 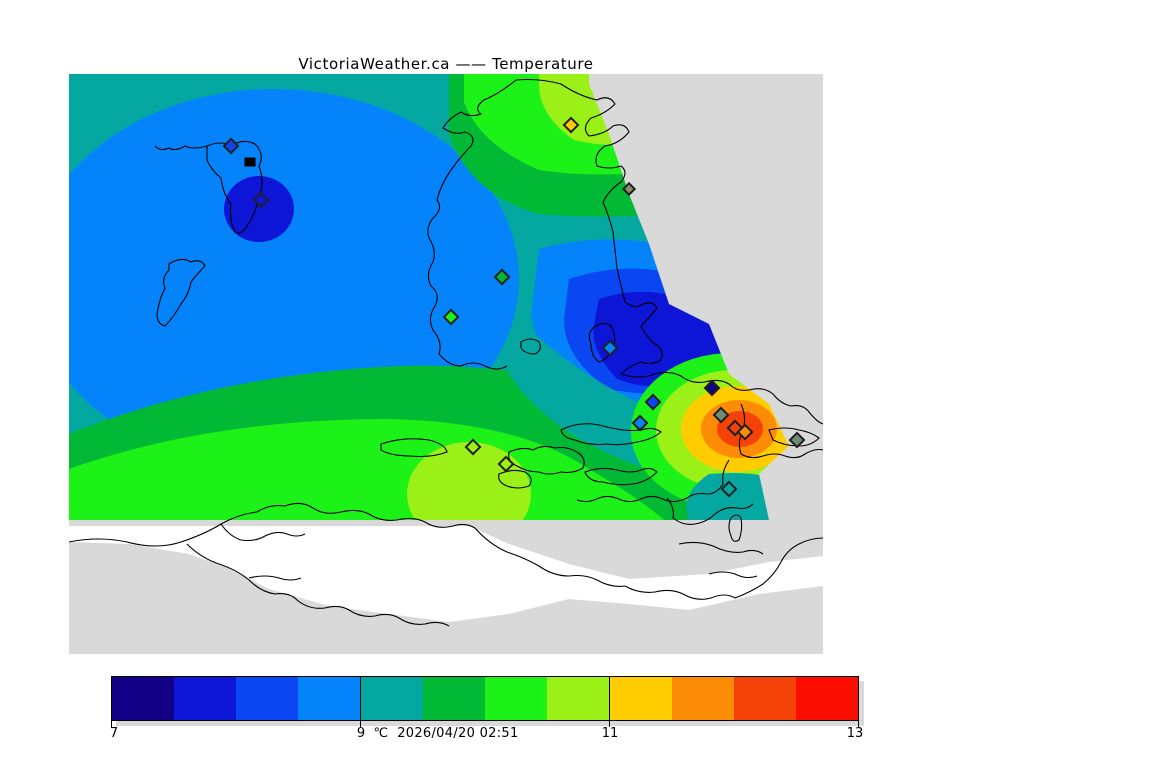 I want to click on coast-archipelago-main, so click(x=546, y=460).